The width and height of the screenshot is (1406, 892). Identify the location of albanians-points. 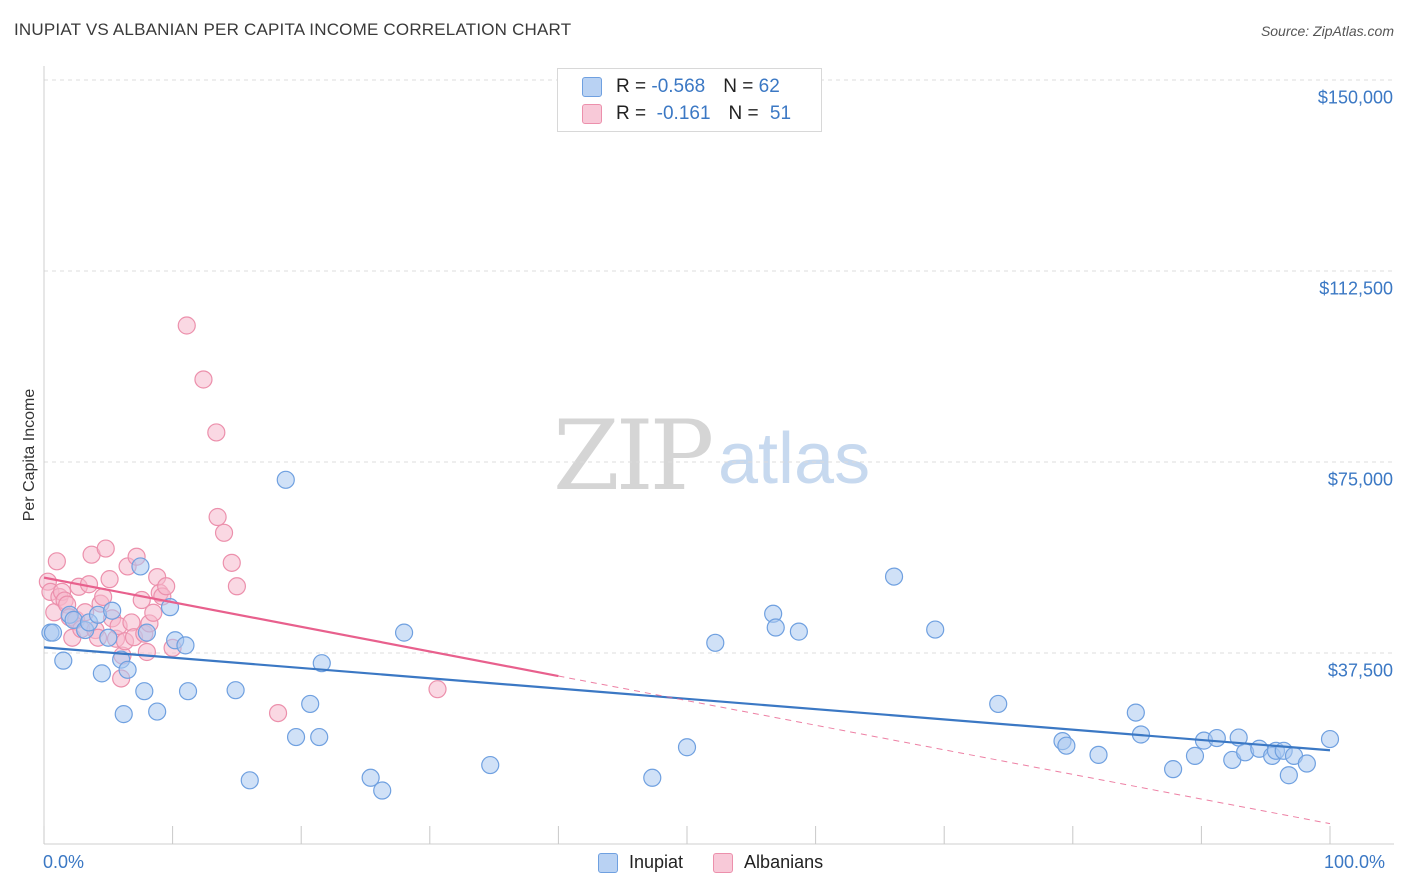
(242, 519).